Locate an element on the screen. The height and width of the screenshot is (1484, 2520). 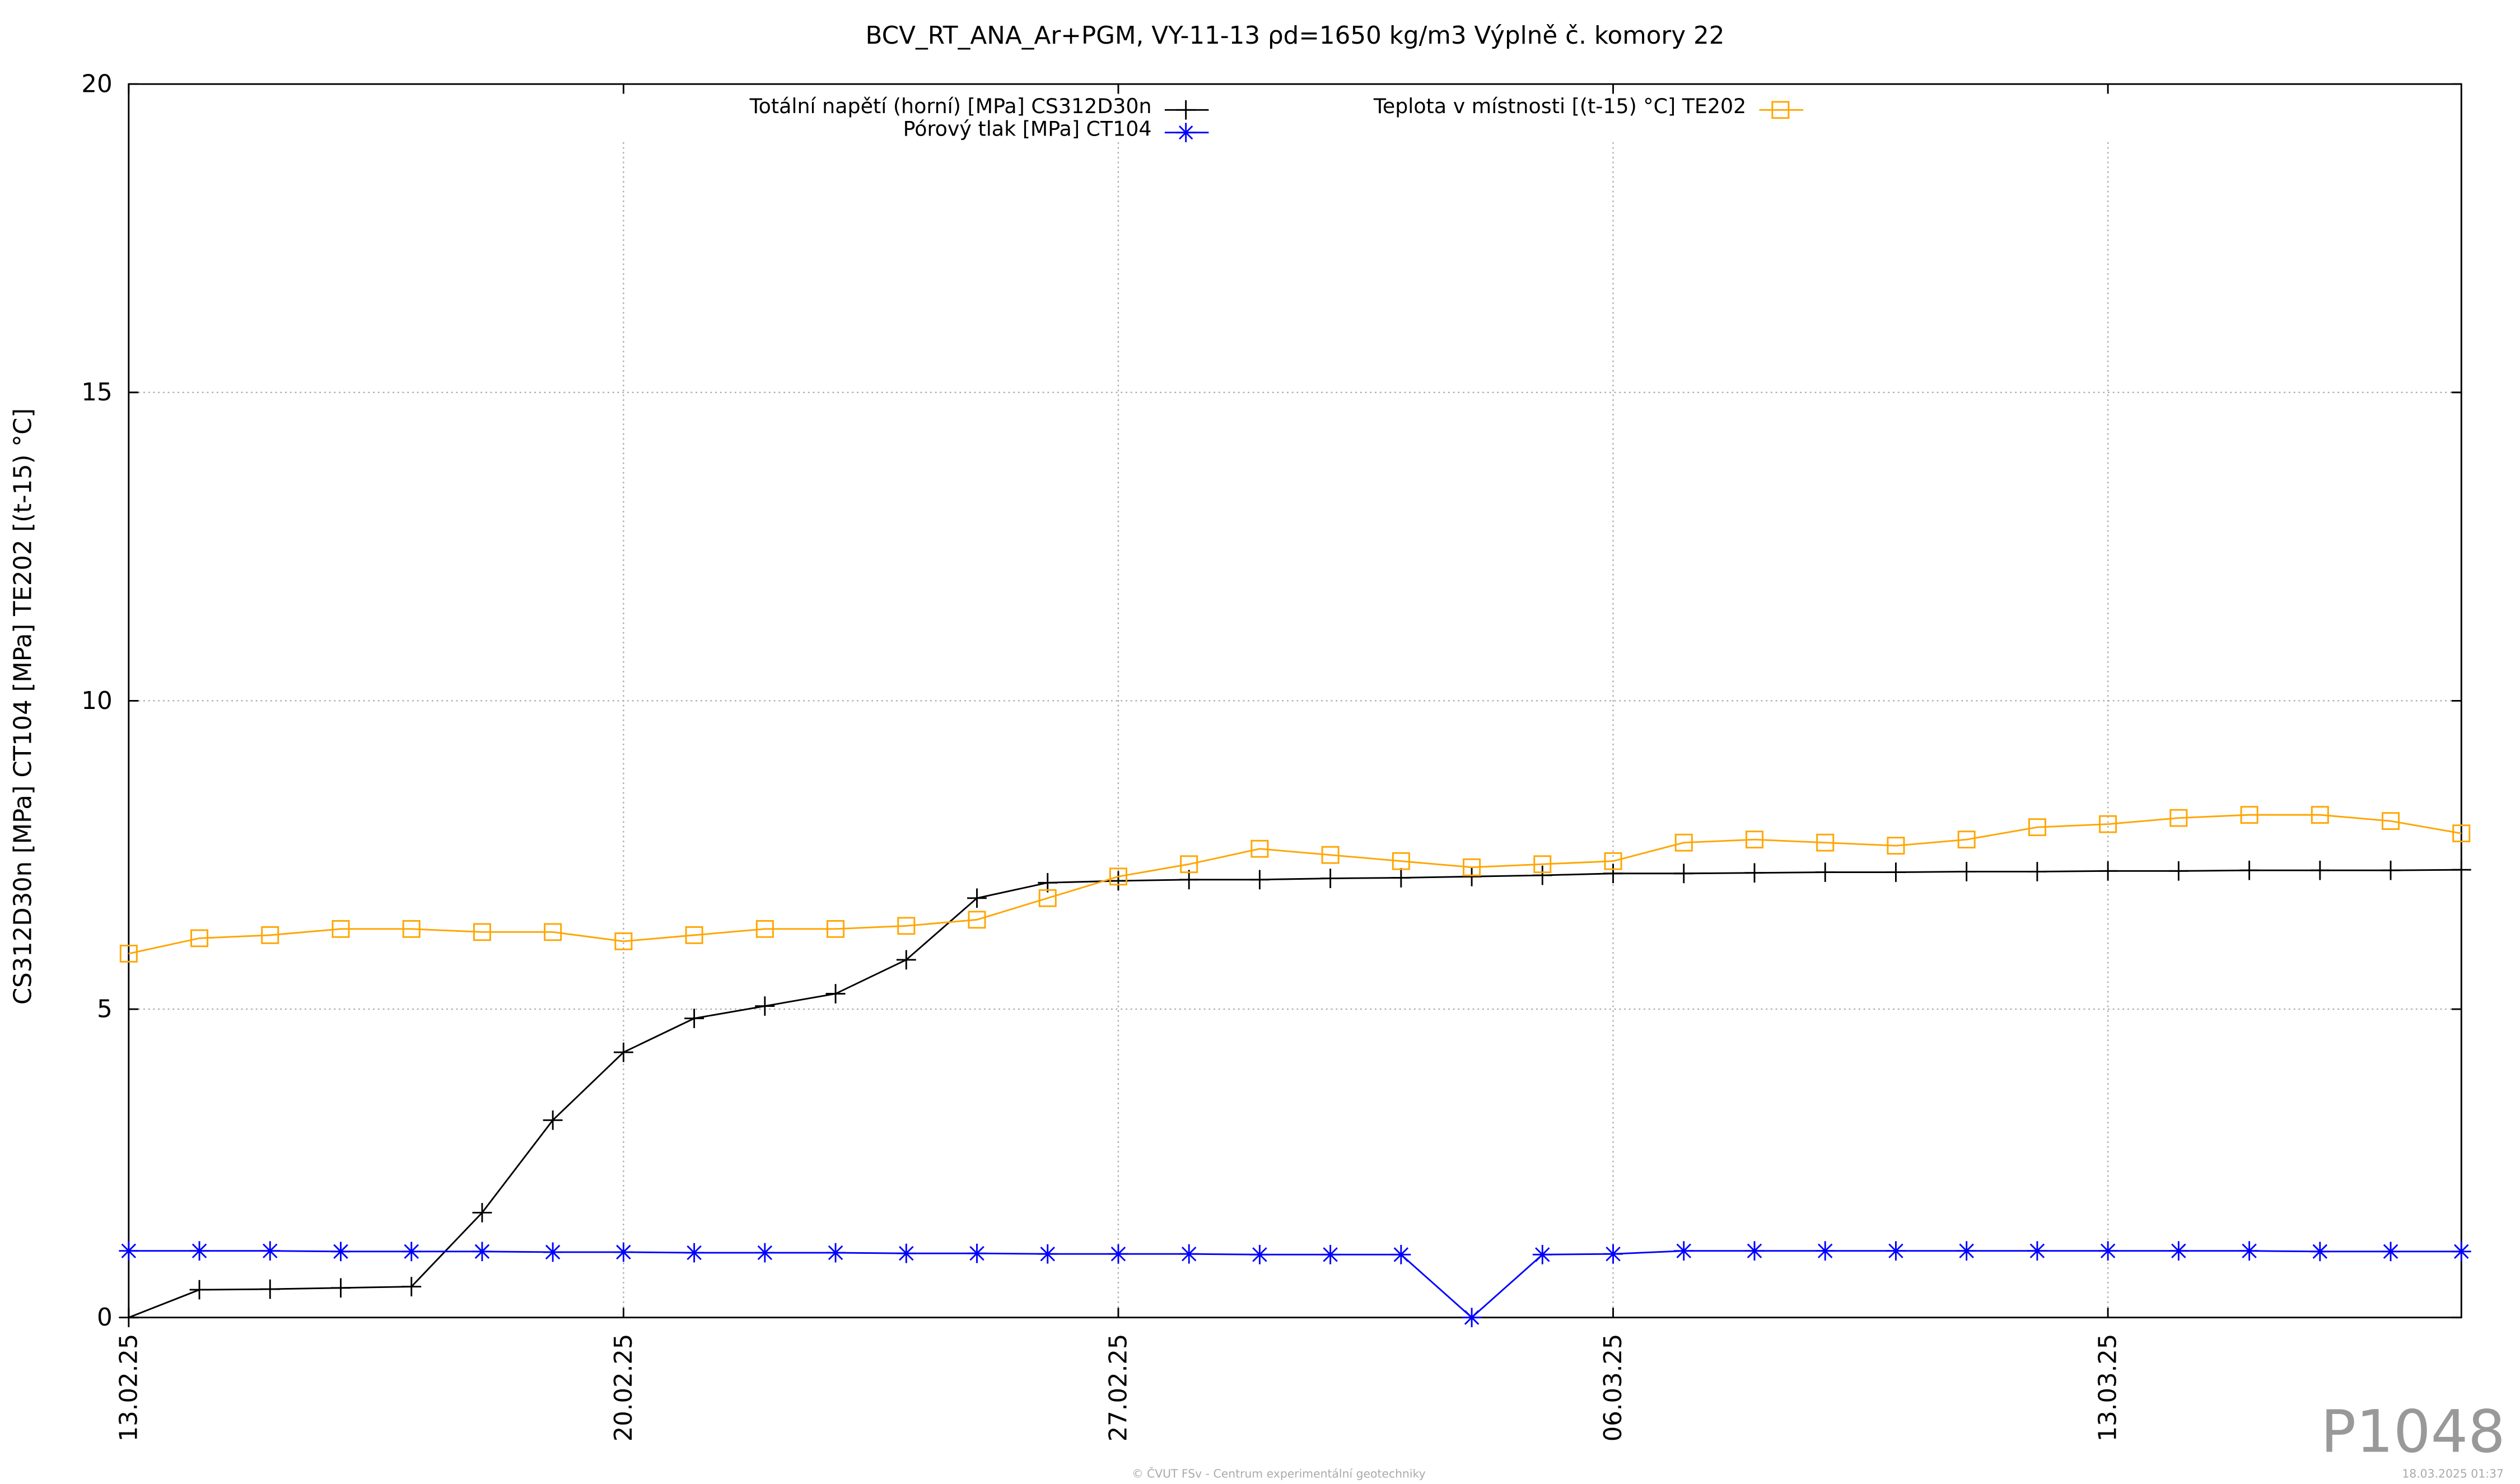
y-tick-label: 20 is located at coordinates (97, 85).